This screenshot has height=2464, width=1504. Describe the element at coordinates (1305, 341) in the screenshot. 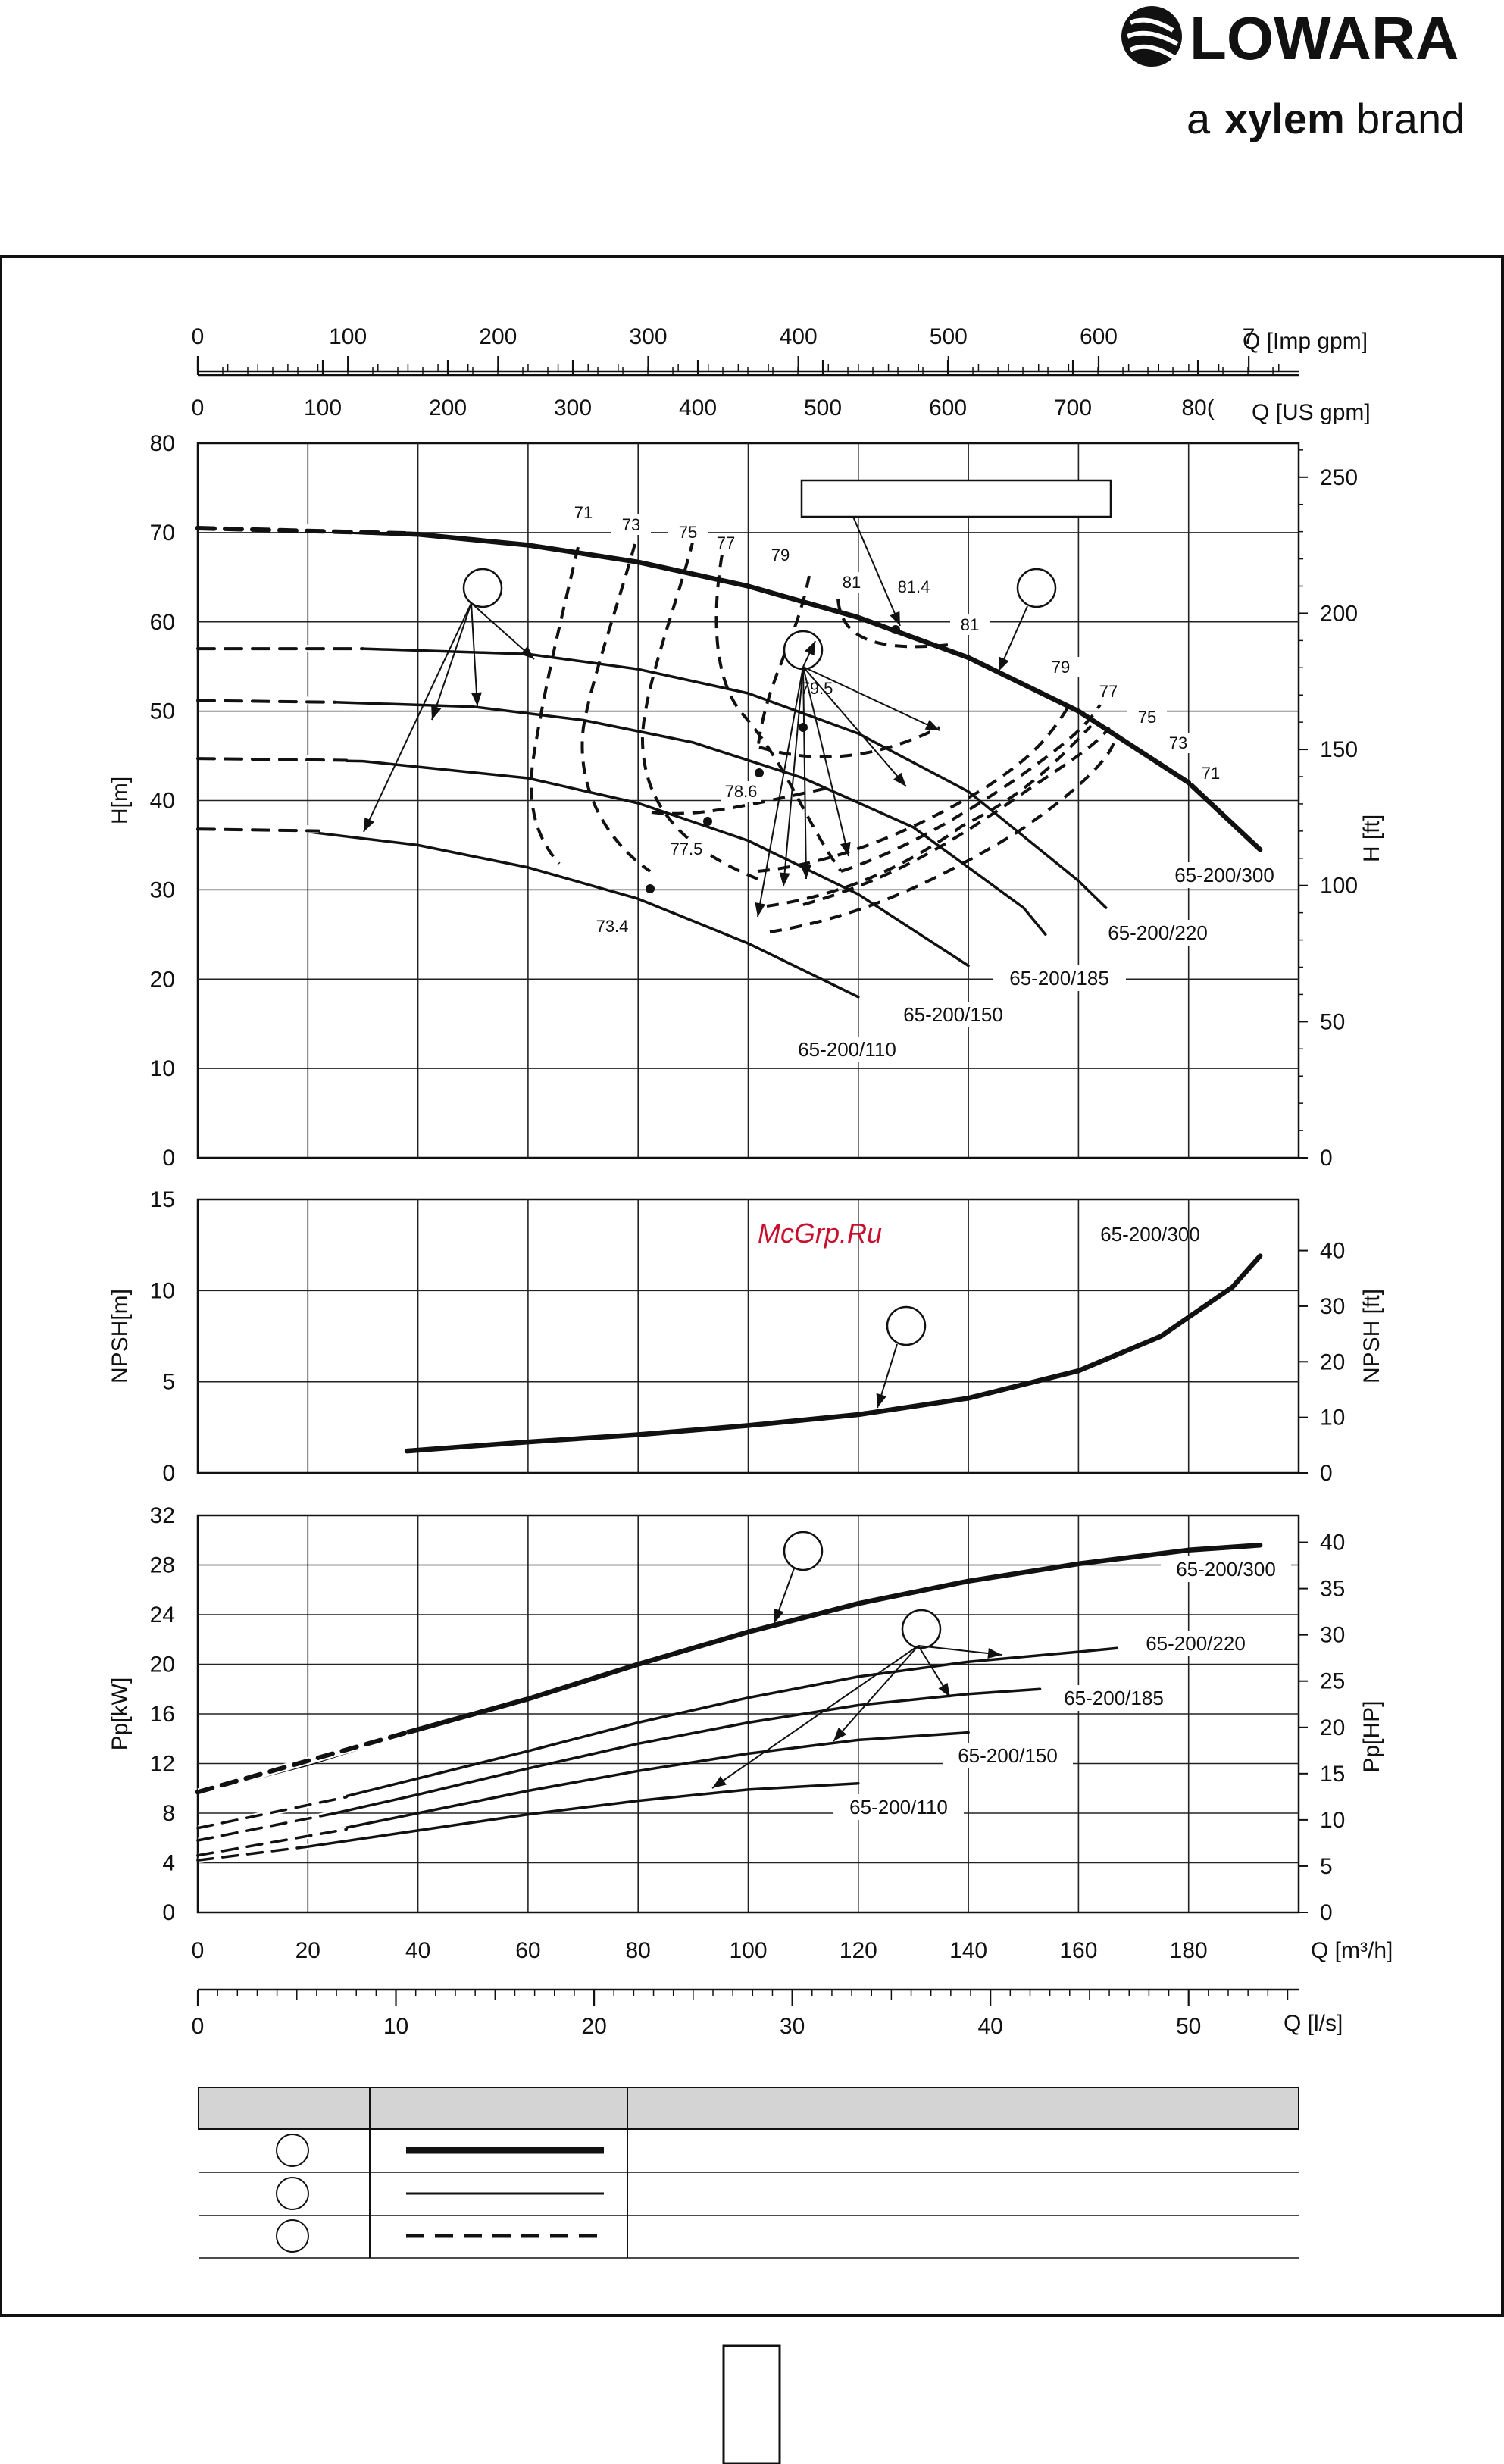

I see `impgpm-axis-title: Q [Imp gpm]` at that location.